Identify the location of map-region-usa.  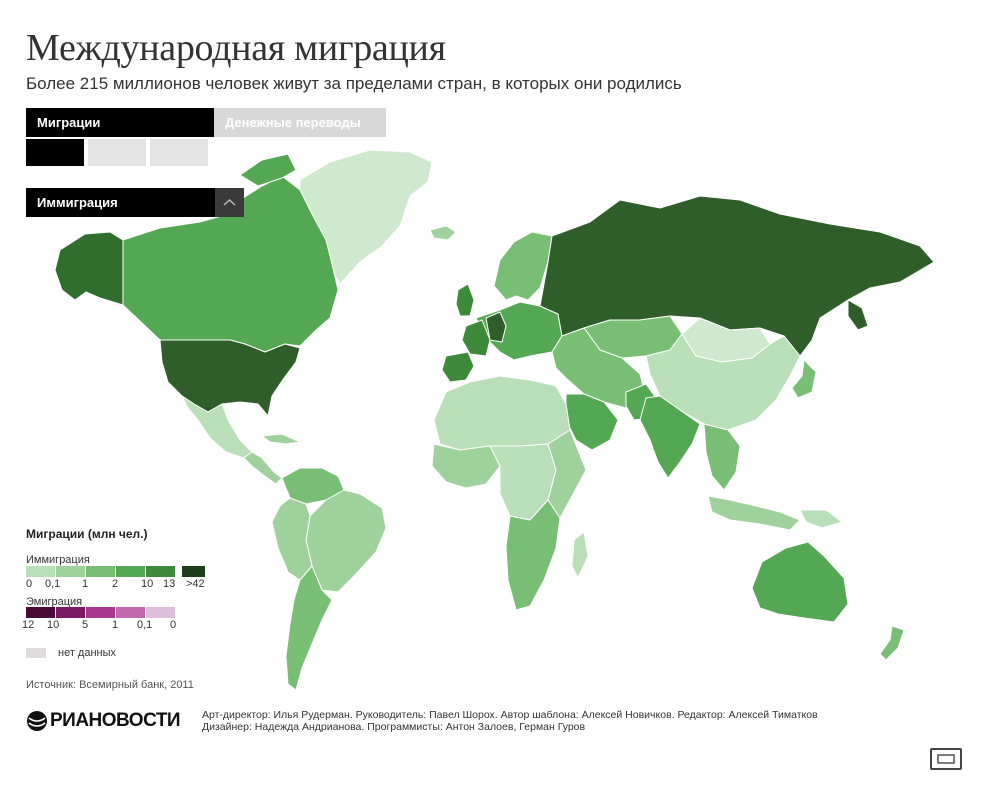
(230, 378).